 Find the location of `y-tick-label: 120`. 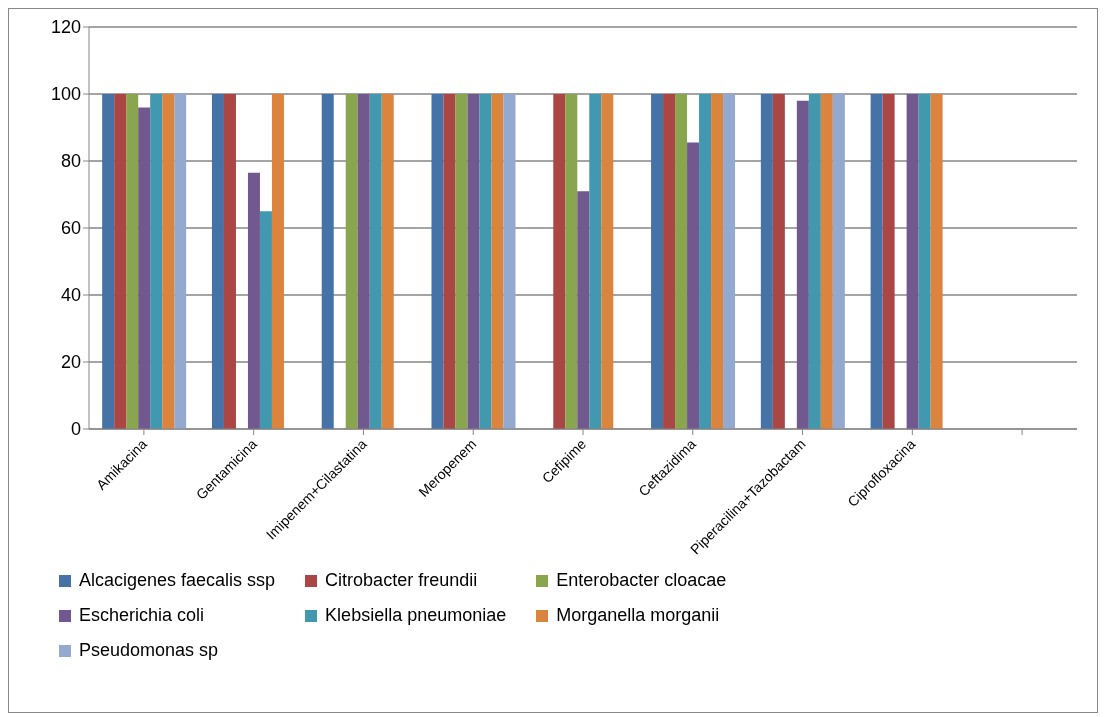

y-tick-label: 120 is located at coordinates (65, 27).